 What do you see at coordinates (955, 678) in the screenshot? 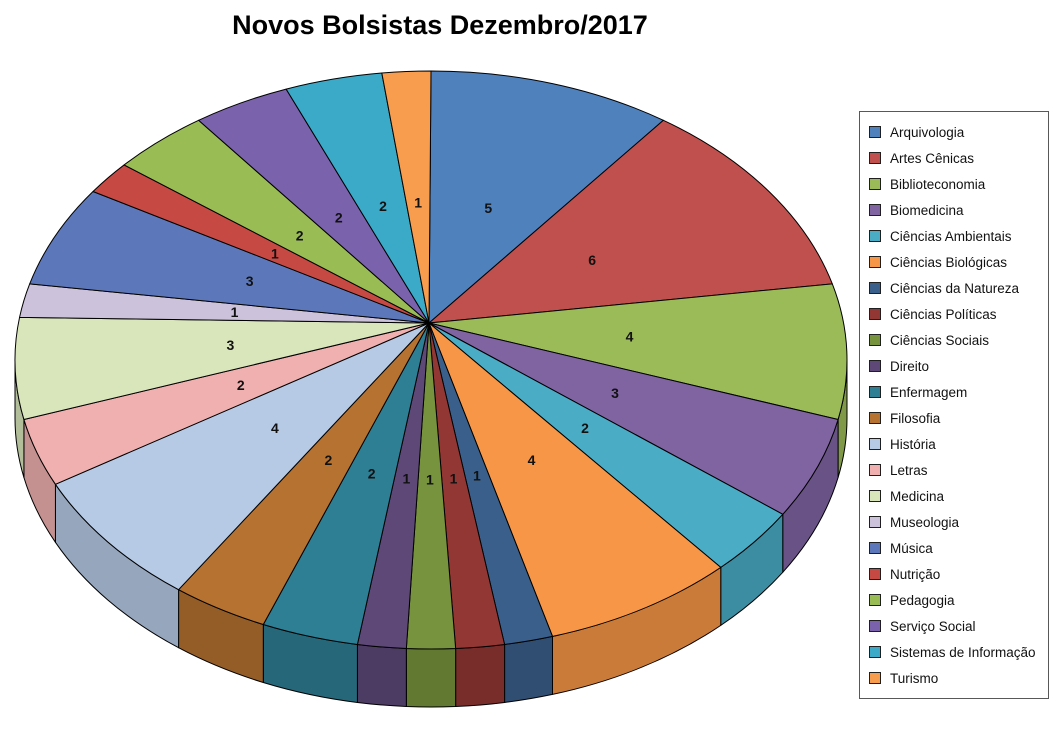
I see `legend-item: Turismo` at bounding box center [955, 678].